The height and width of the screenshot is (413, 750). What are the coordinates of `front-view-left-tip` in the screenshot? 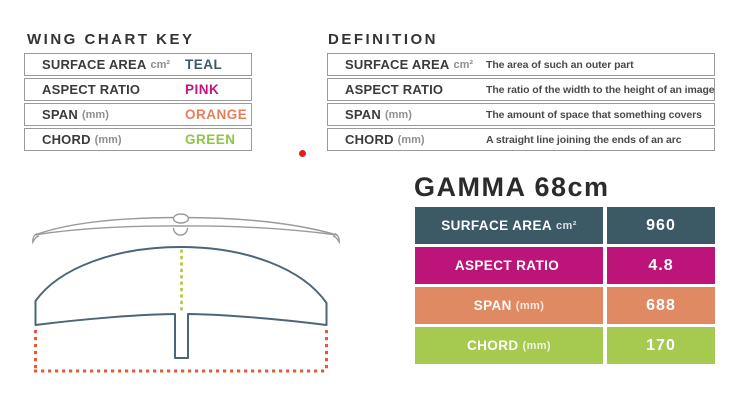 It's located at (36, 238).